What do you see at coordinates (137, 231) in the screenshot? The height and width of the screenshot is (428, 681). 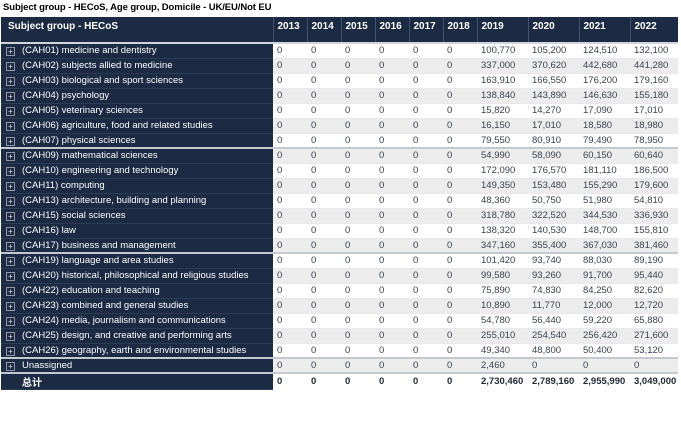 I see `row-label: + (CAH16) law` at bounding box center [137, 231].